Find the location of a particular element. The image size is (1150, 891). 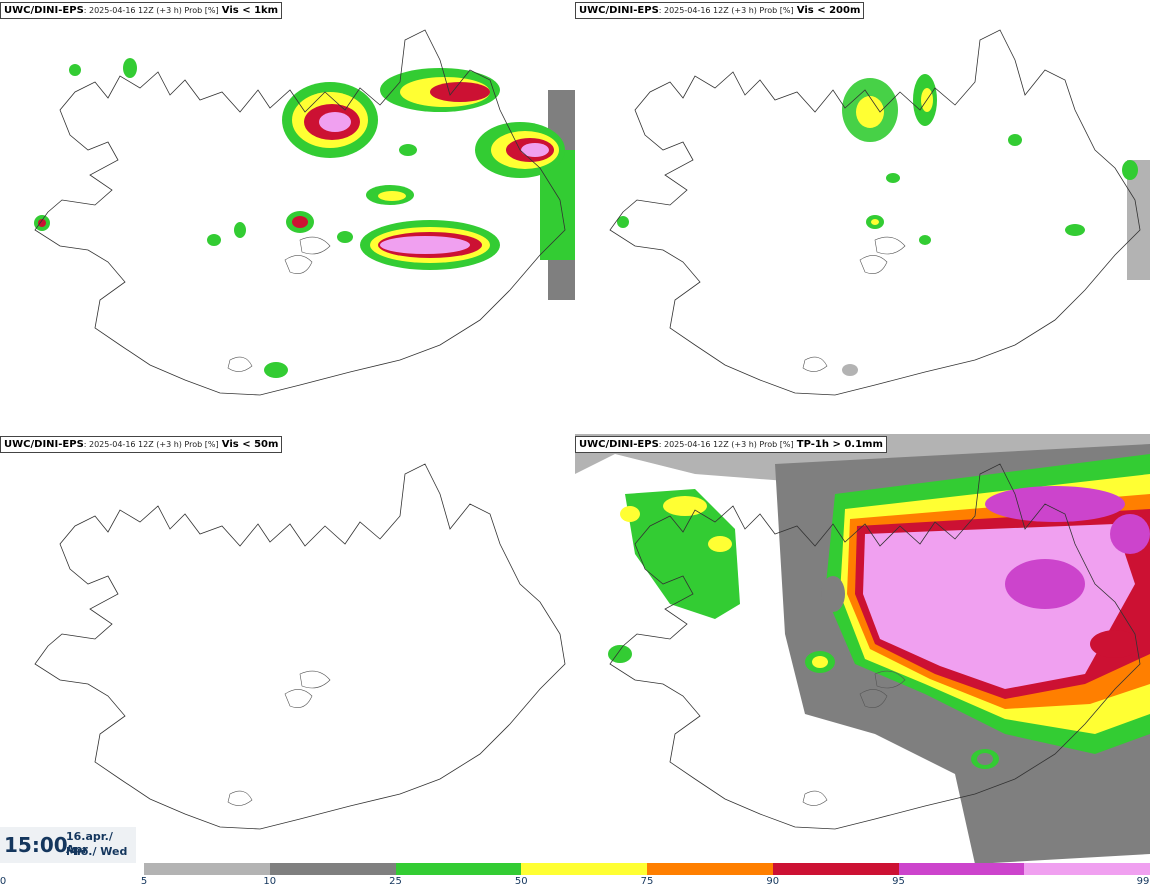

legend-colorbar is located at coordinates (647, 869).